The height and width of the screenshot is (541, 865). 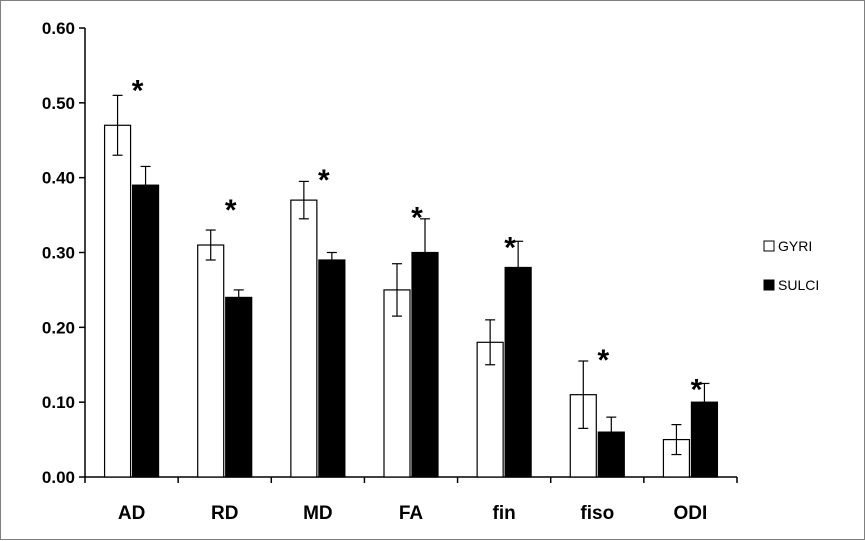 What do you see at coordinates (769, 246) in the screenshot?
I see `legend-swatch-gyri` at bounding box center [769, 246].